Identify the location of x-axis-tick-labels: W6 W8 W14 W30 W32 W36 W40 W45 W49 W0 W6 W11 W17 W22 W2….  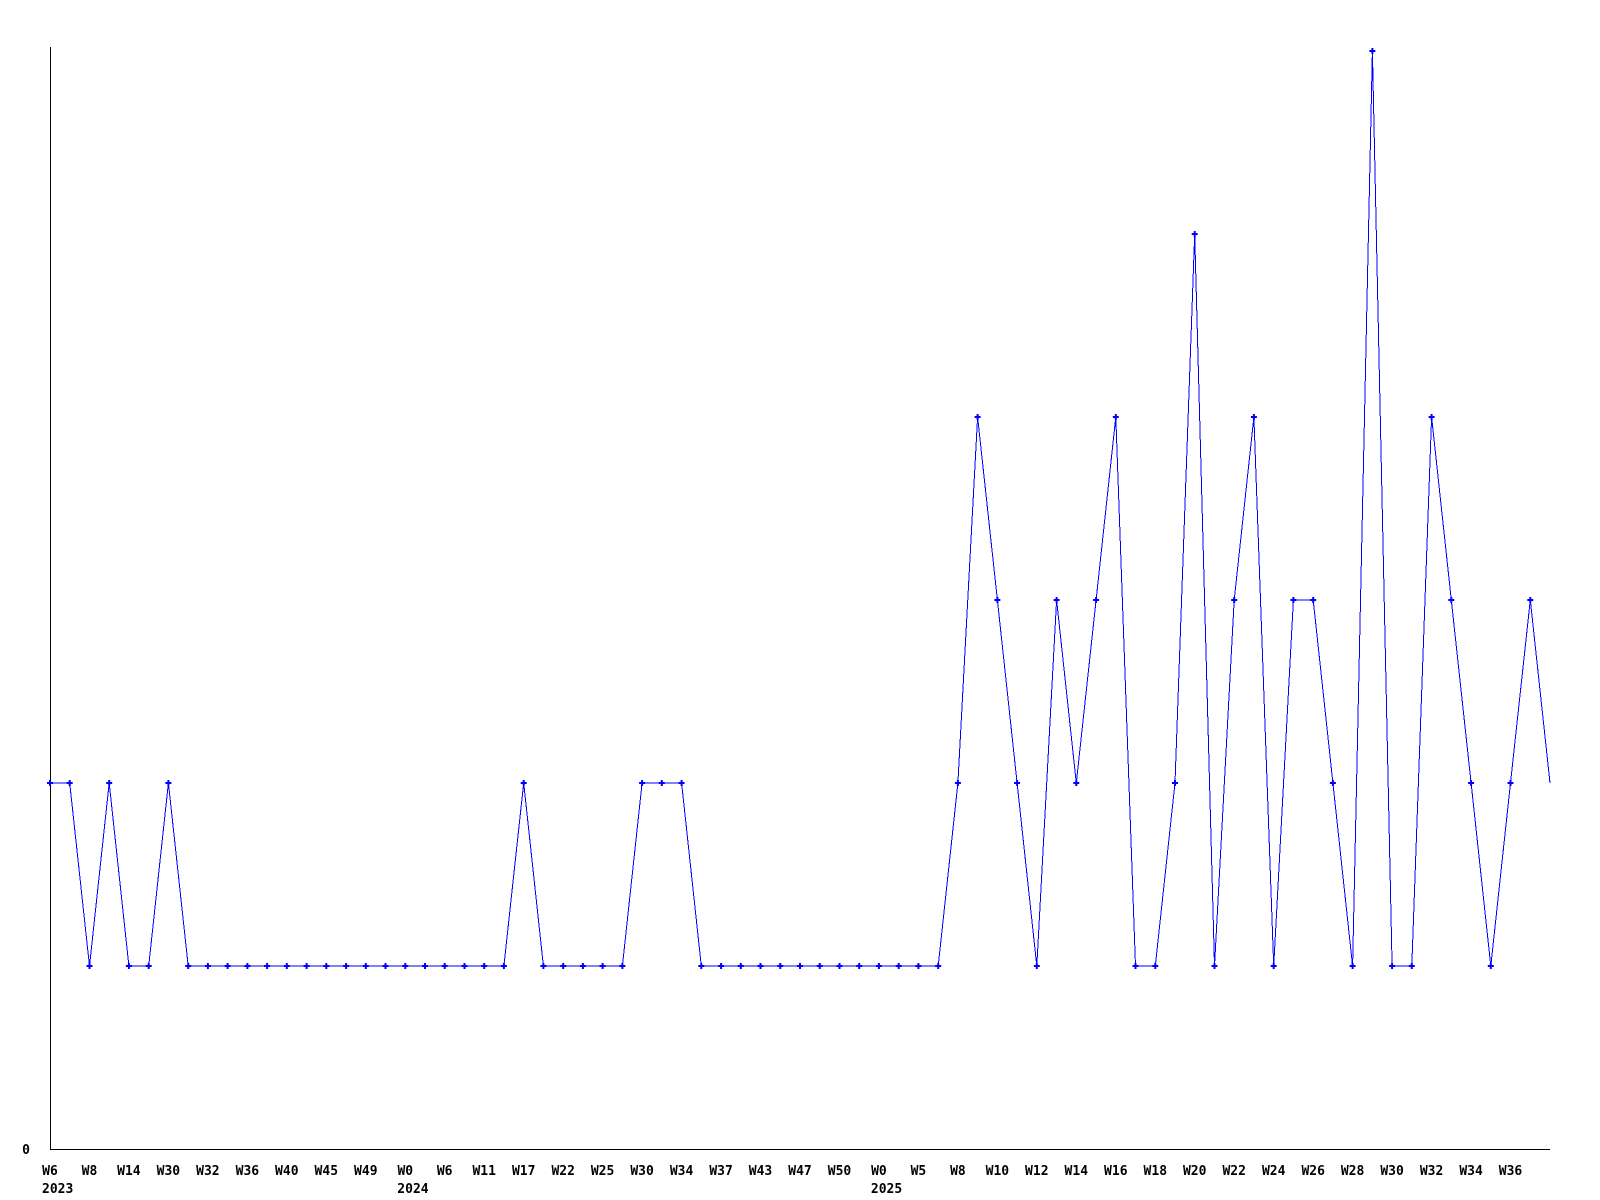
(782, 1180).